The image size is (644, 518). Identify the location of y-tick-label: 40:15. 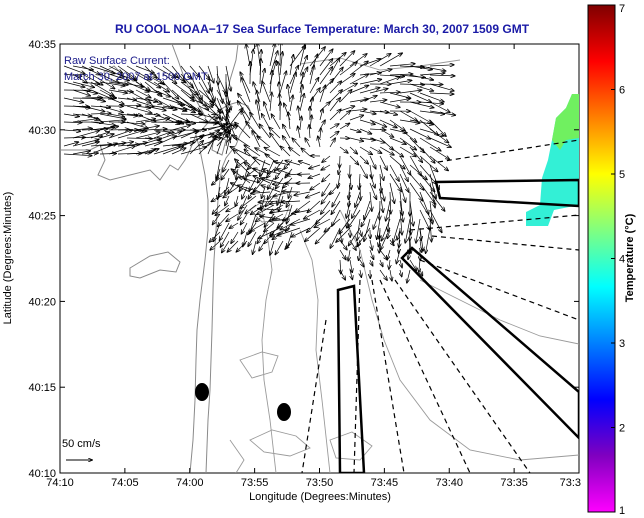
(42, 388).